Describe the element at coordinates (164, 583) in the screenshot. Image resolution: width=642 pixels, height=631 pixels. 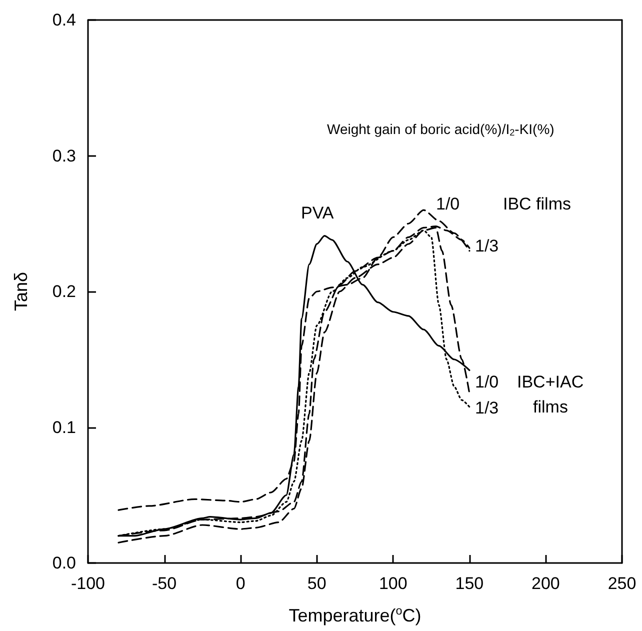
I see `x-tick-label: -50` at that location.